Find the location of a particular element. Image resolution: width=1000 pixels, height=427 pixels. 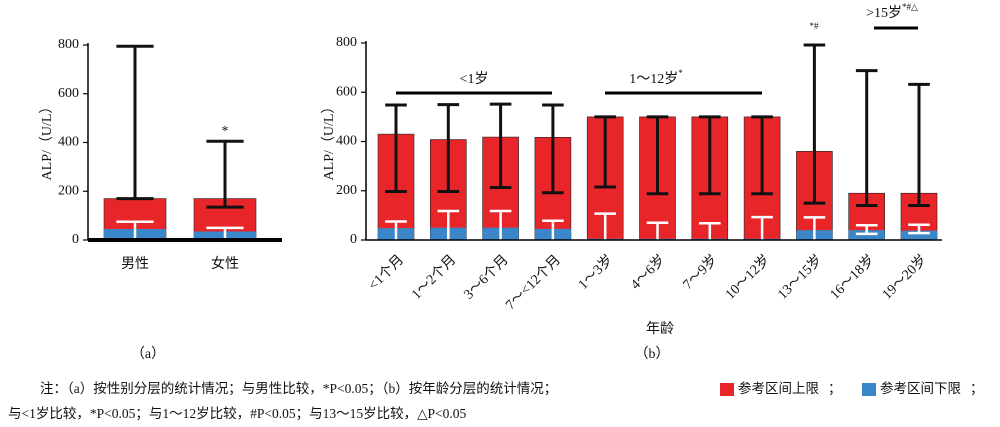

panel-label: （a） is located at coordinates (148, 354).